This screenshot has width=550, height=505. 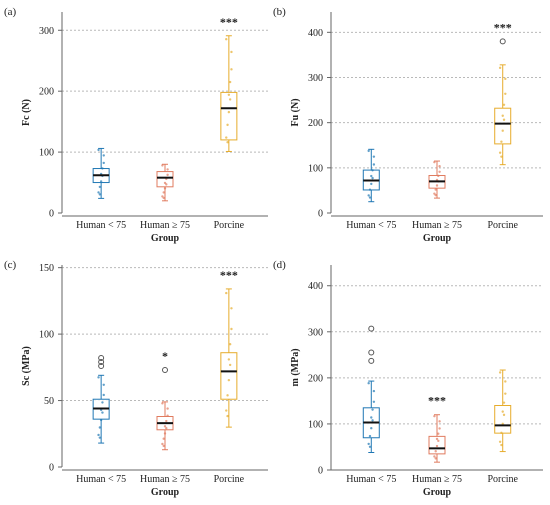 What do you see at coordinates (46, 268) in the screenshot?
I see `y-tick-label: 150` at bounding box center [46, 268].